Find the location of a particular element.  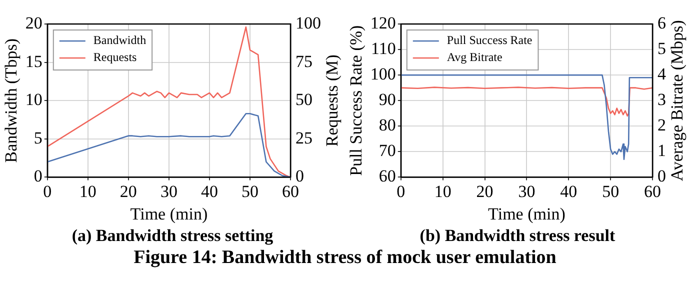

legend-label: Avg Bitrate is located at coordinates (474, 57).